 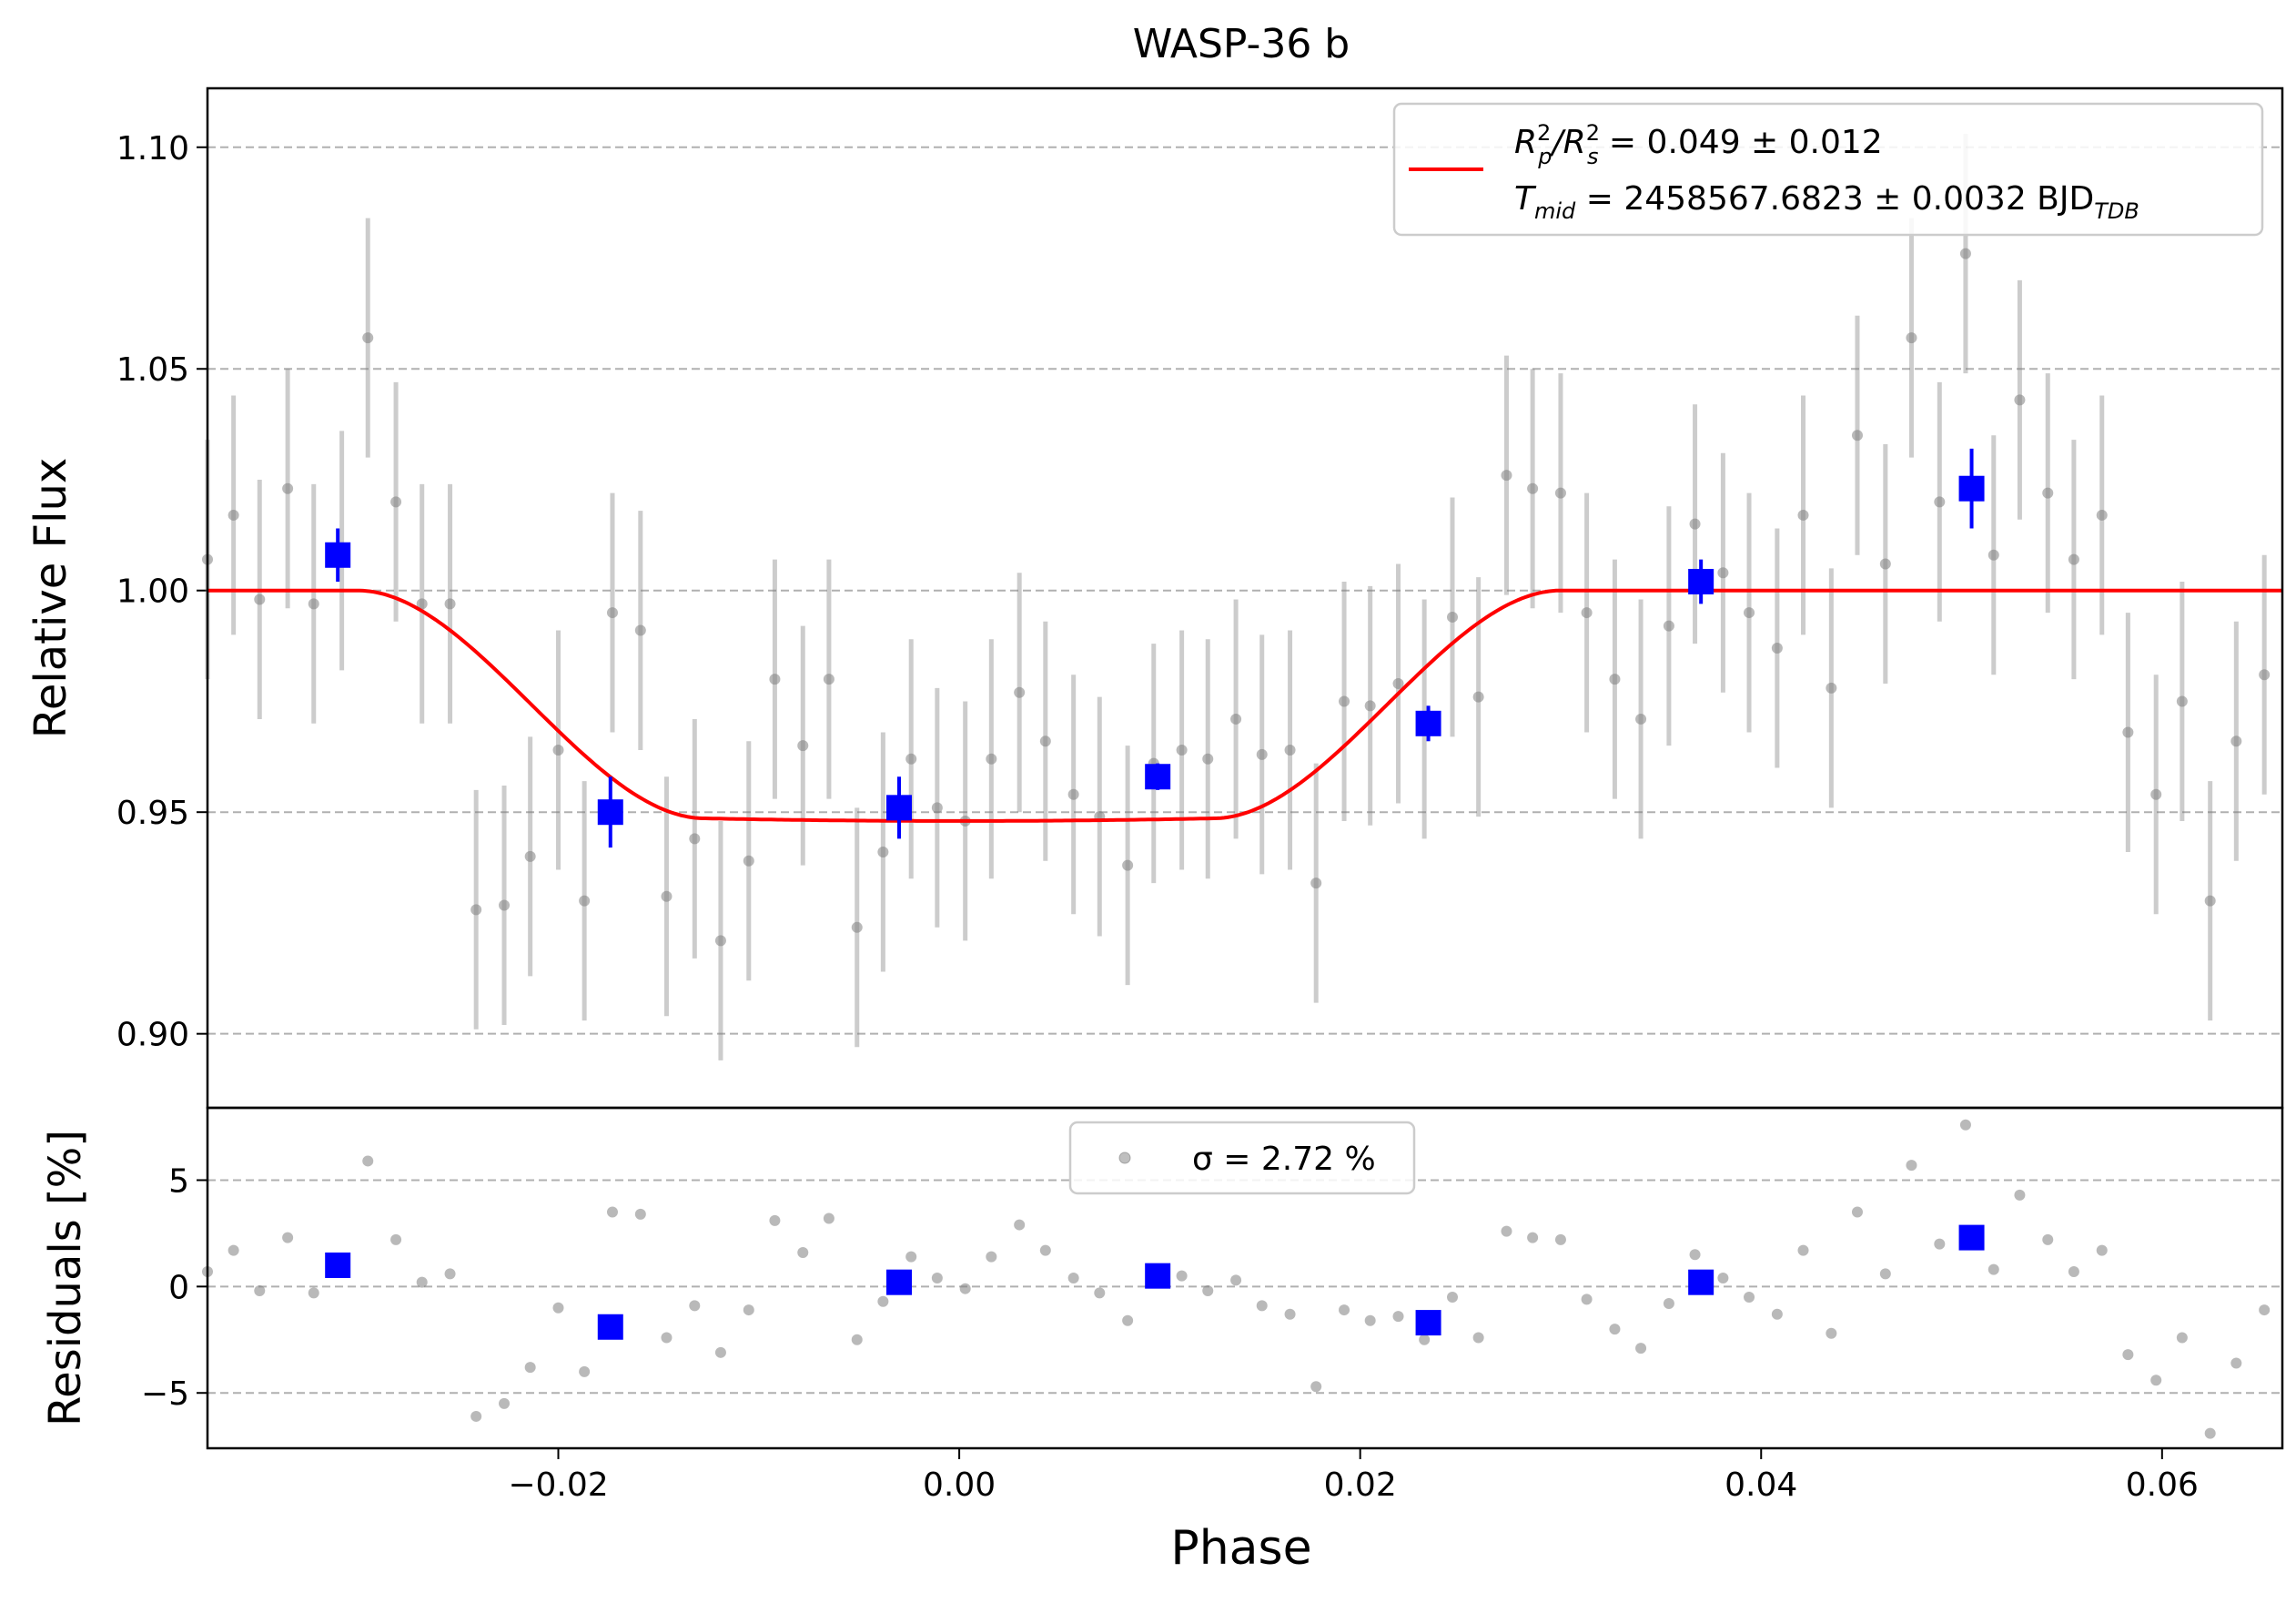 What do you see at coordinates (1242, 1158) in the screenshot?
I see `residuals-legend-box` at bounding box center [1242, 1158].